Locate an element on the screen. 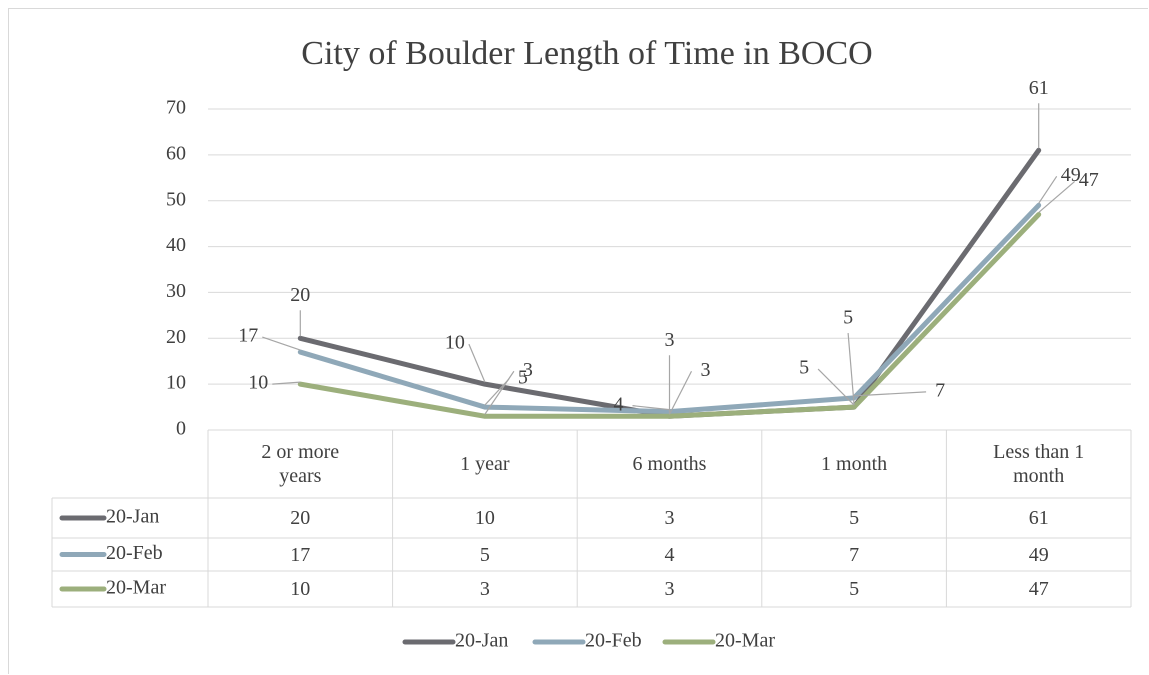 Image resolution: width=1149 pixels, height=675 pixels. table-value-text: 17 is located at coordinates (300, 554).